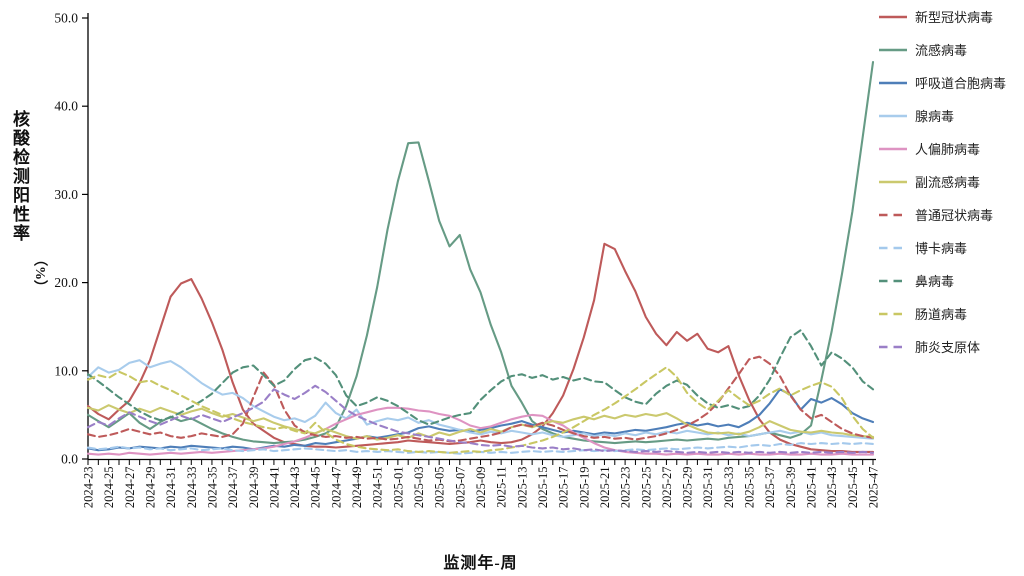 The image size is (1024, 576). I want to click on x-tick-label: 2025-01, so click(398, 488).